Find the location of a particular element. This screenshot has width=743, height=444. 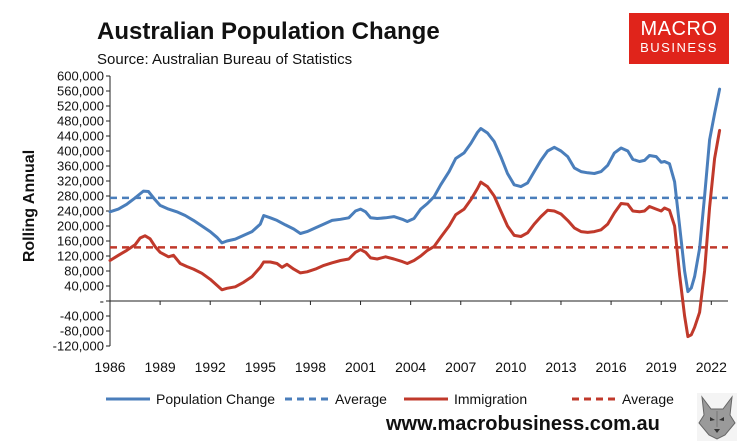

logo-line2: BUSINESS is located at coordinates (679, 47).